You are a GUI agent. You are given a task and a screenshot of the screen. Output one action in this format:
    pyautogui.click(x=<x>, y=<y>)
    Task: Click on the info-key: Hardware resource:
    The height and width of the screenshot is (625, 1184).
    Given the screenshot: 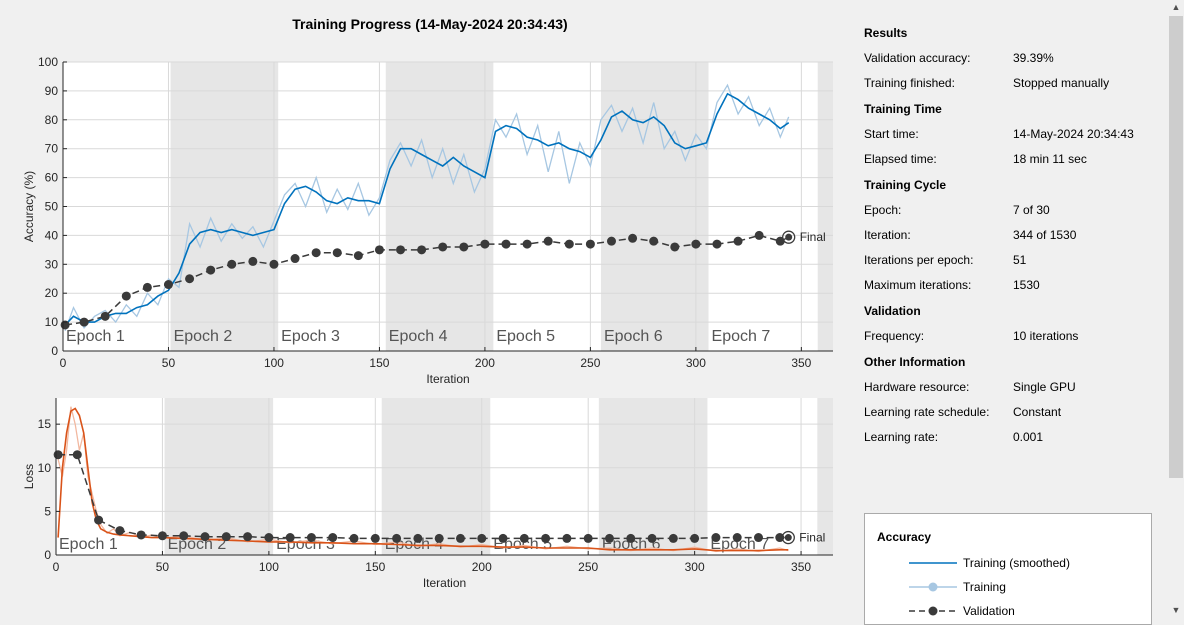 What is the action you would take?
    pyautogui.click(x=917, y=387)
    